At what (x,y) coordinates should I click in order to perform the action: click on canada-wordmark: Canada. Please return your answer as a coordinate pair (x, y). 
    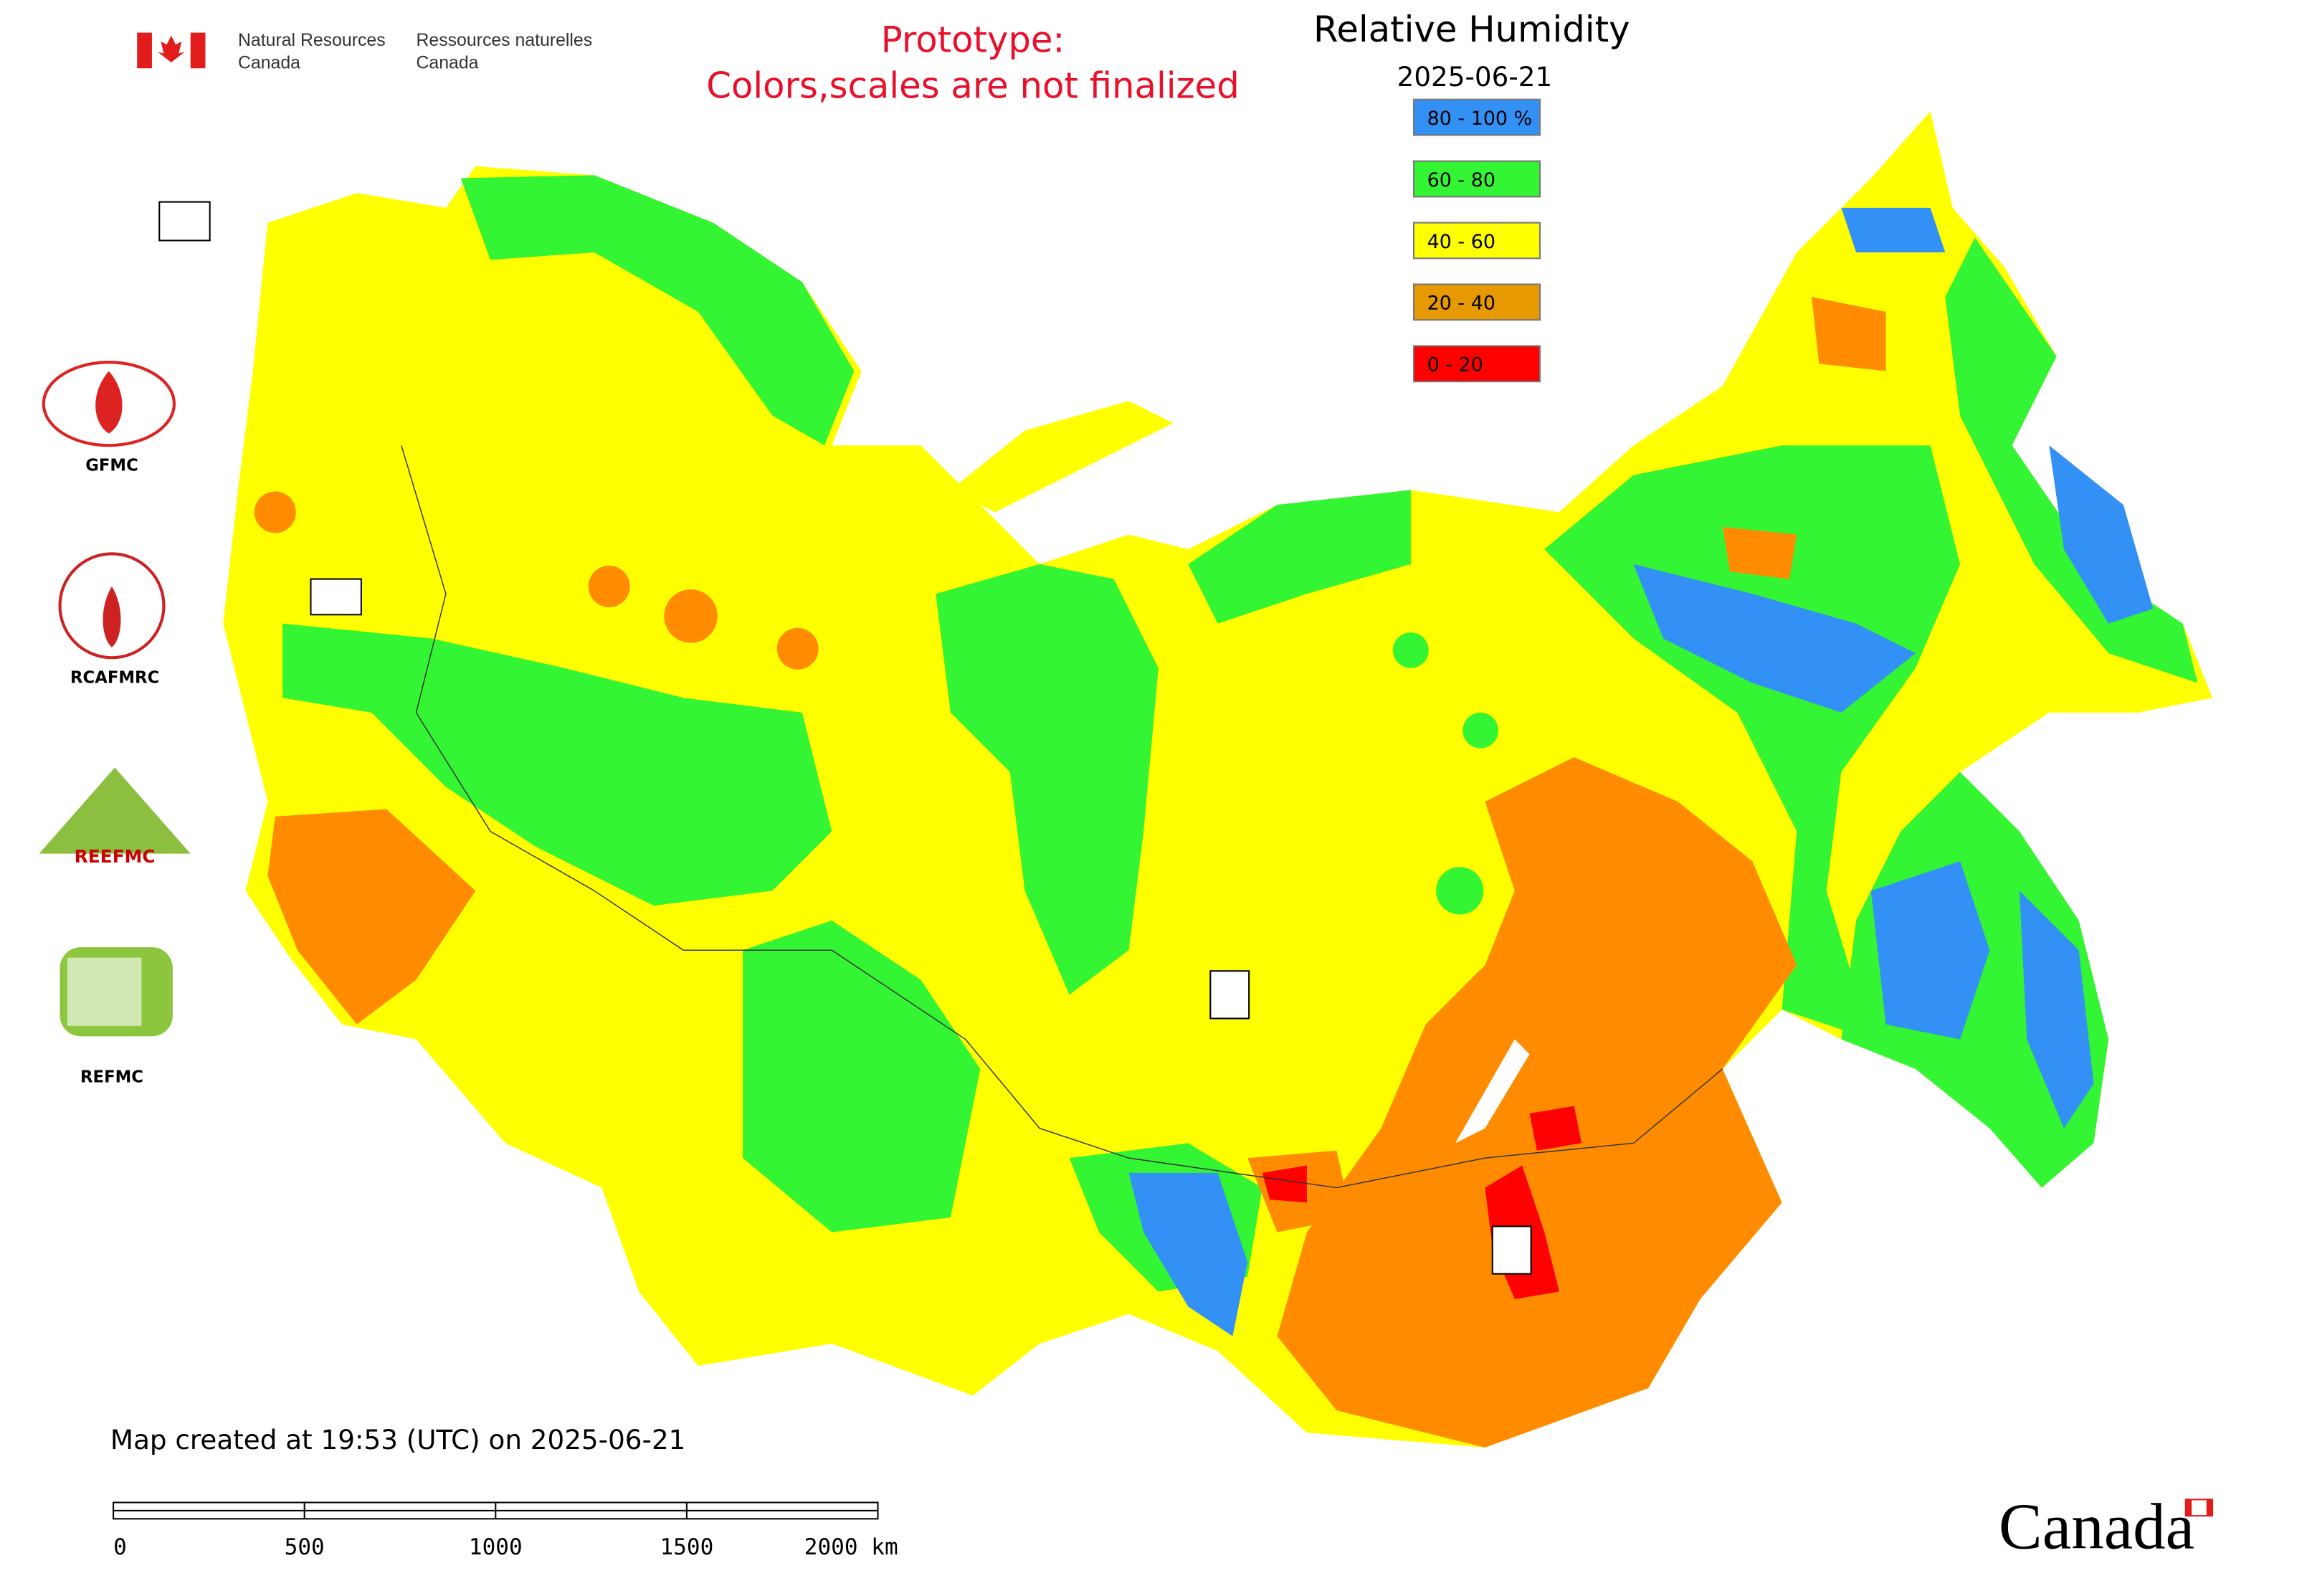
    Looking at the image, I should click on (2097, 1527).